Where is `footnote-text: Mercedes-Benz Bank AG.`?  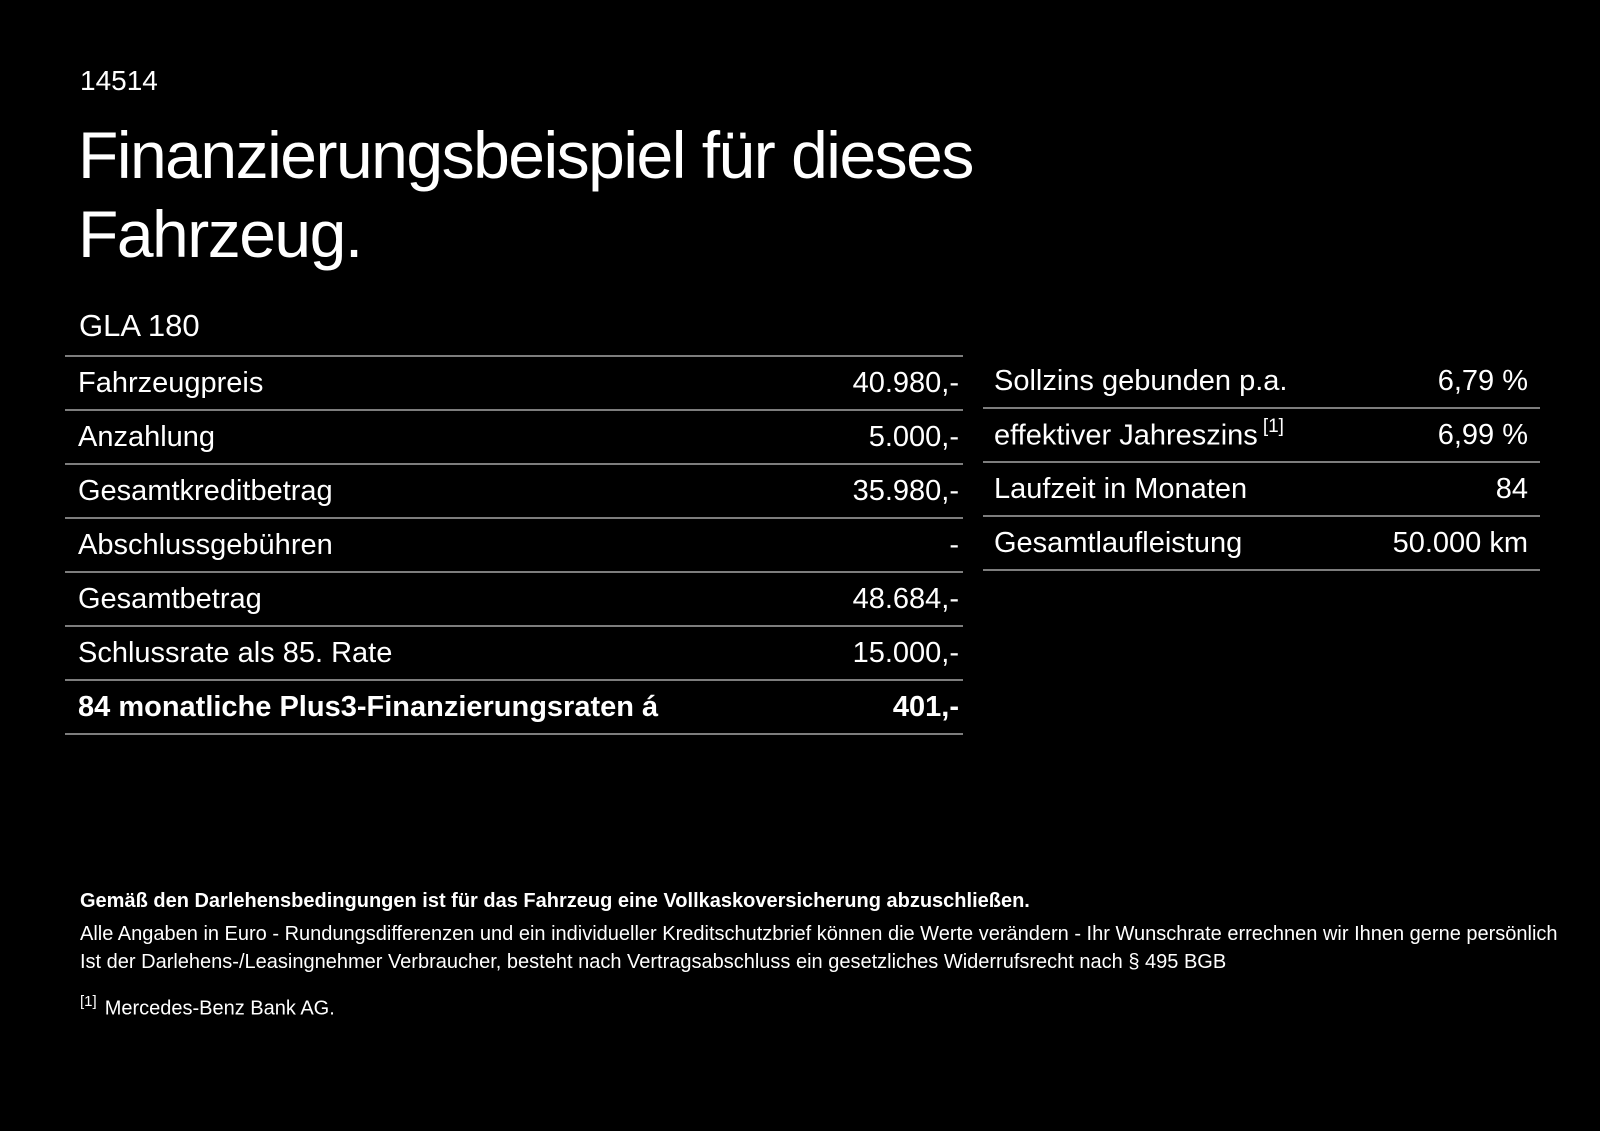
footnote-text: Mercedes-Benz Bank AG. is located at coordinates (219, 1008).